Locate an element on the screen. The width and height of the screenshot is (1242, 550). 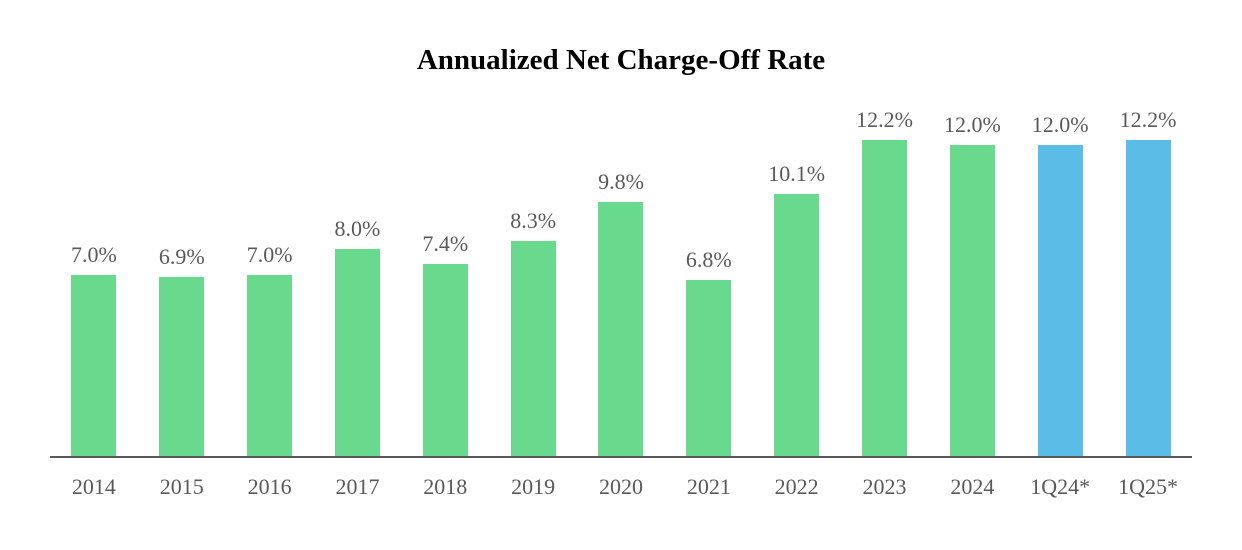
bar-column: 6.9% is located at coordinates (182, 228).